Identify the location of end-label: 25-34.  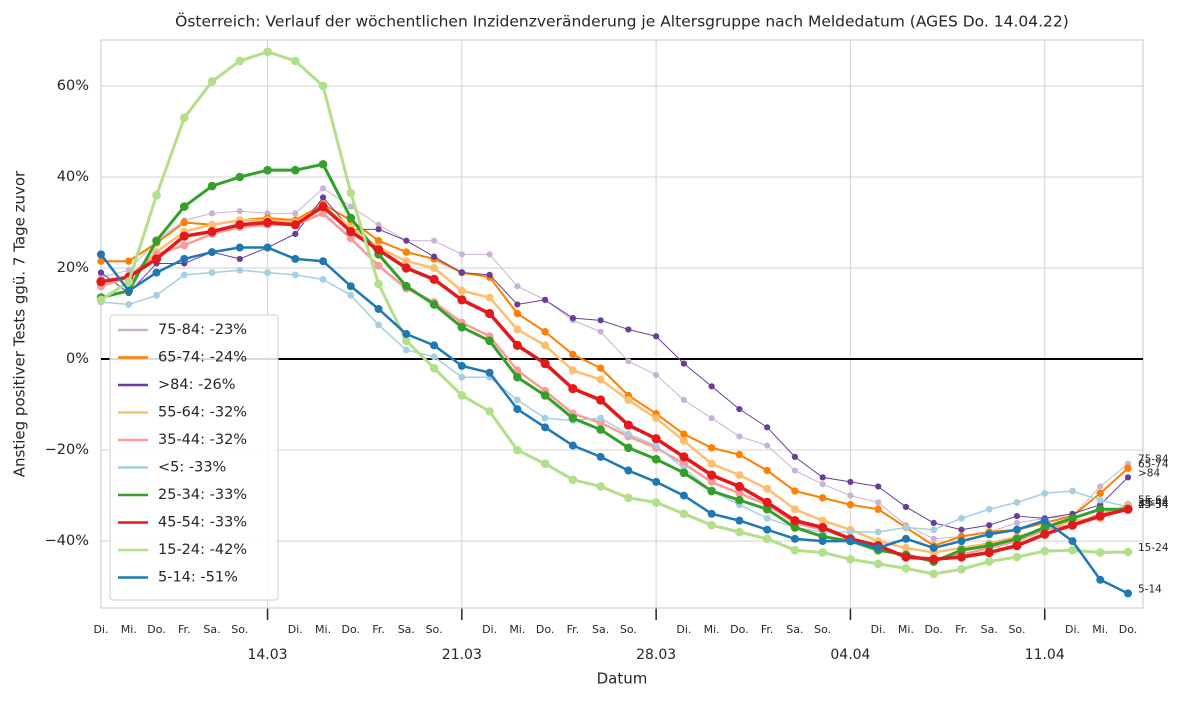
(1153, 505).